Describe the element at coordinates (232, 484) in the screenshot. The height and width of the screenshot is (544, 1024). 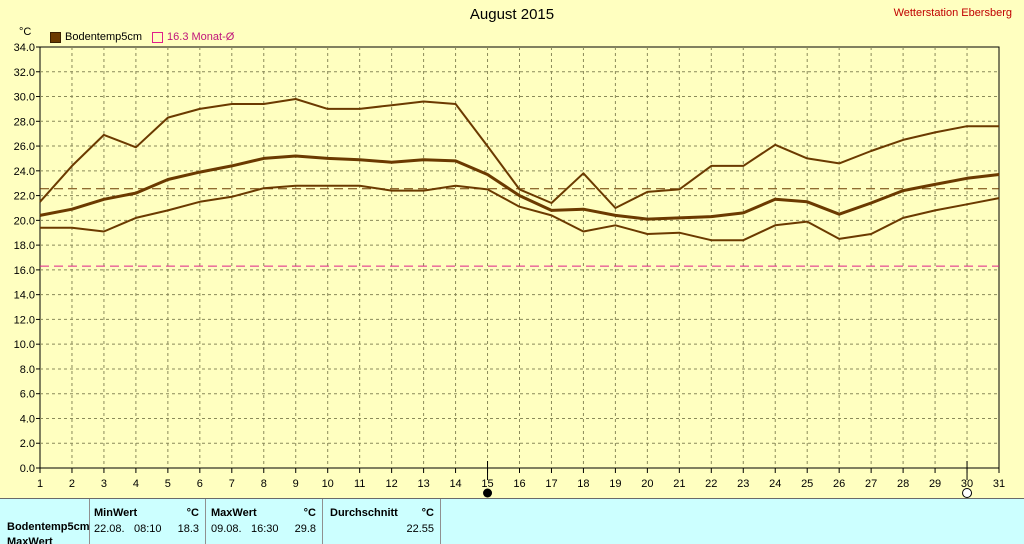
I see `x-tick-label: 7` at that location.